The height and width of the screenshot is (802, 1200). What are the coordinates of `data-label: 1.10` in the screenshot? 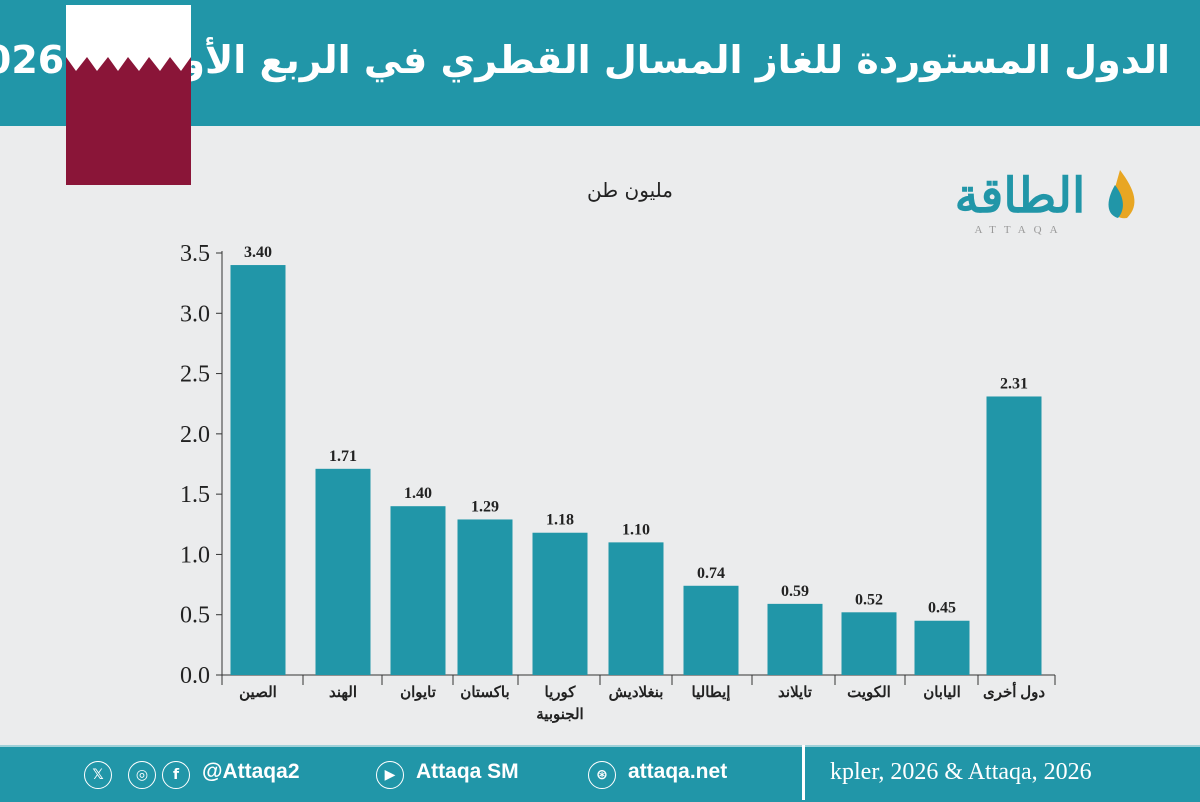 It's located at (636, 529).